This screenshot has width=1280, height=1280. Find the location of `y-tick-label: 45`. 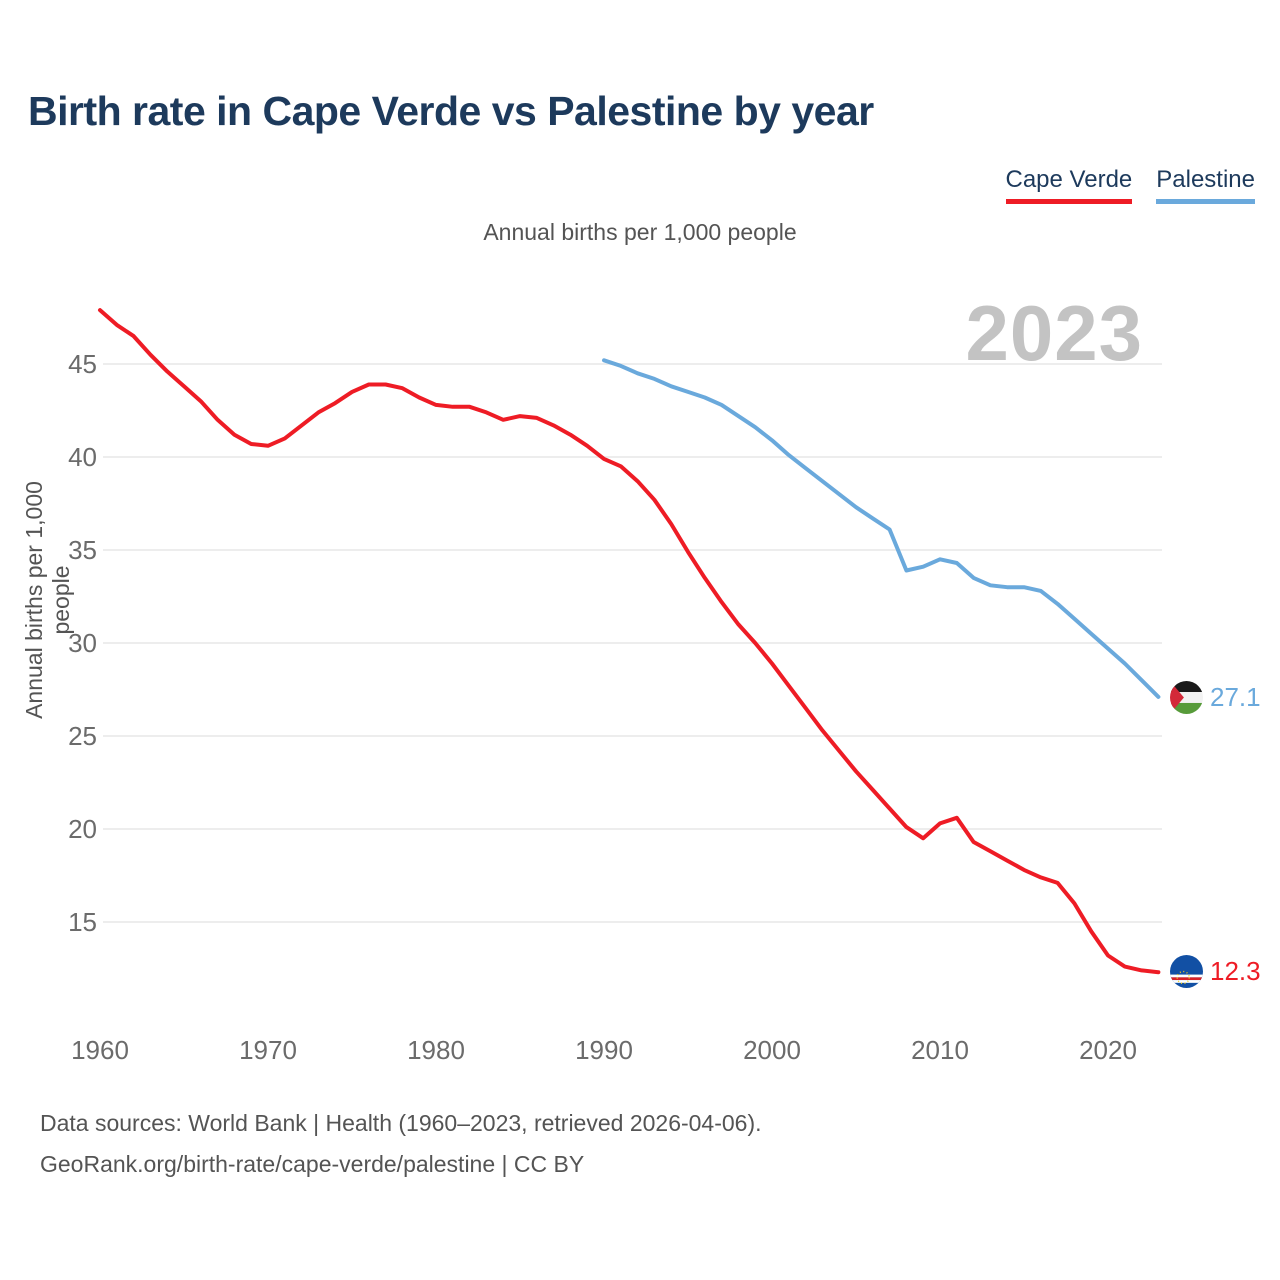

y-tick-label: 45 is located at coordinates (82, 364).